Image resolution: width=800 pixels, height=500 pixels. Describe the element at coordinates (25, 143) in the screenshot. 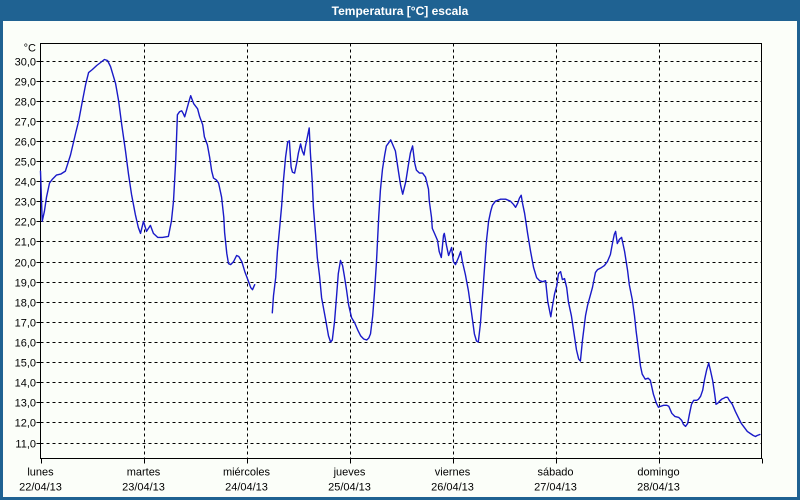

I see `y-tick-label: 26,0` at that location.